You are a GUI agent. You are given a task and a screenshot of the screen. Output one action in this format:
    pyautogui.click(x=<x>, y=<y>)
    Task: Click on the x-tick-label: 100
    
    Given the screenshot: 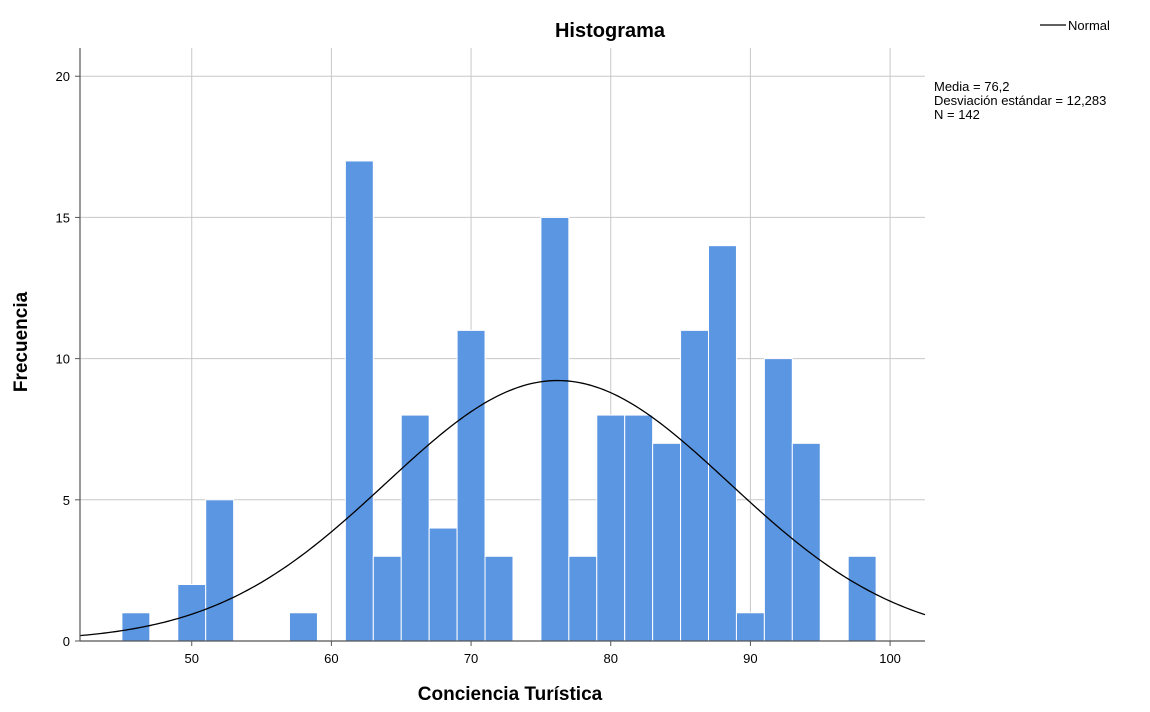 What is the action you would take?
    pyautogui.click(x=890, y=658)
    